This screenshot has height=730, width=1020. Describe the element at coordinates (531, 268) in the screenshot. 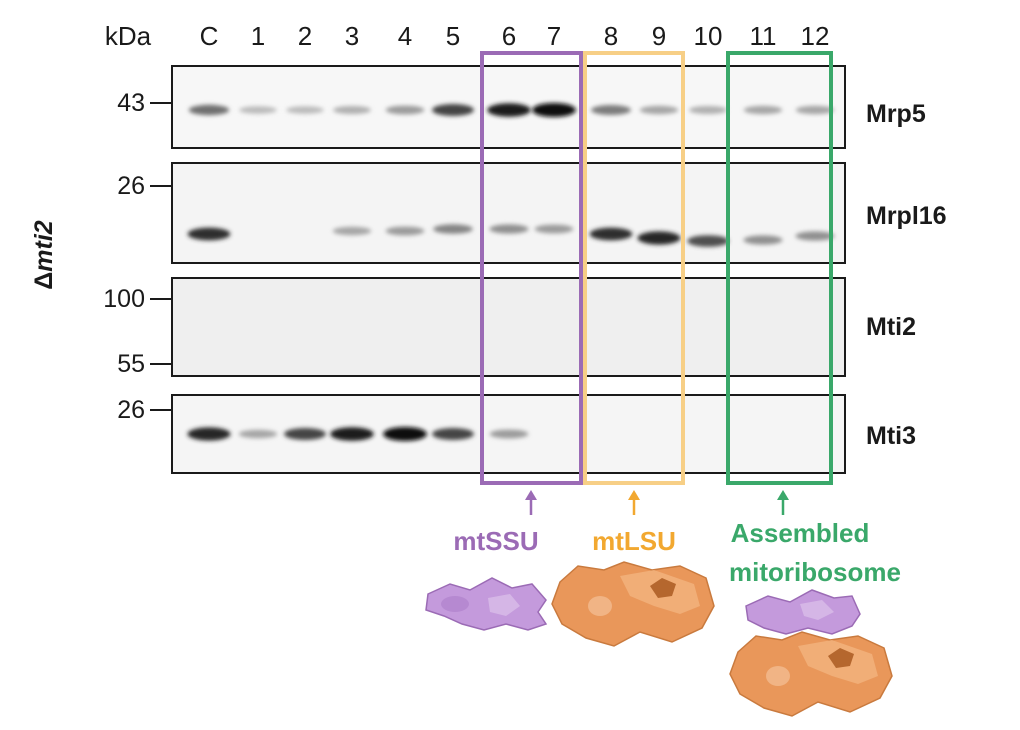

I see `mtssu-fraction-box` at that location.